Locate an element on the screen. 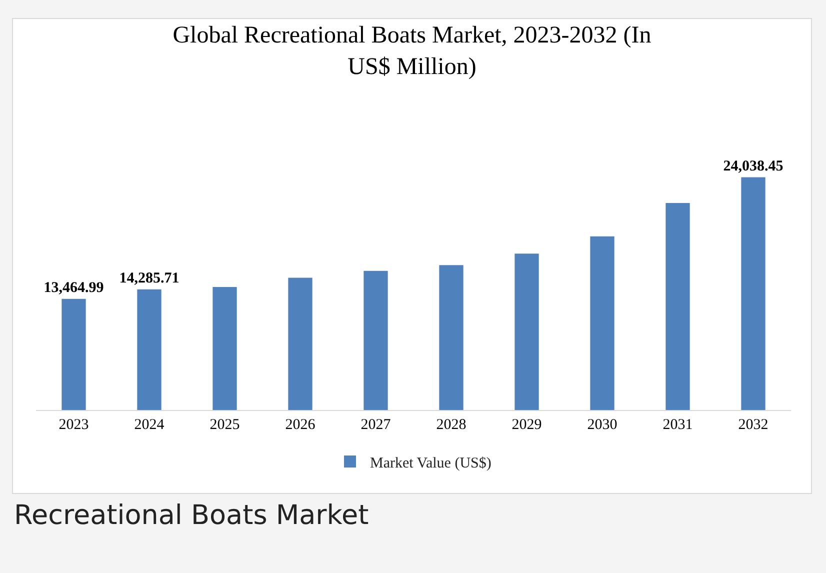  x-tick-label: 2027 is located at coordinates (376, 425).